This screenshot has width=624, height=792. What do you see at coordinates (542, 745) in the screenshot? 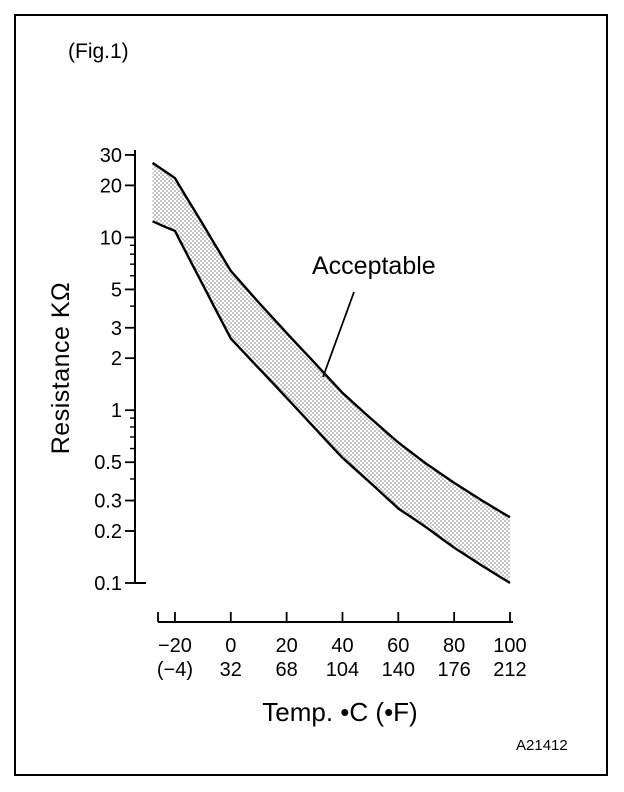
I see `figure-code: A21412` at bounding box center [542, 745].